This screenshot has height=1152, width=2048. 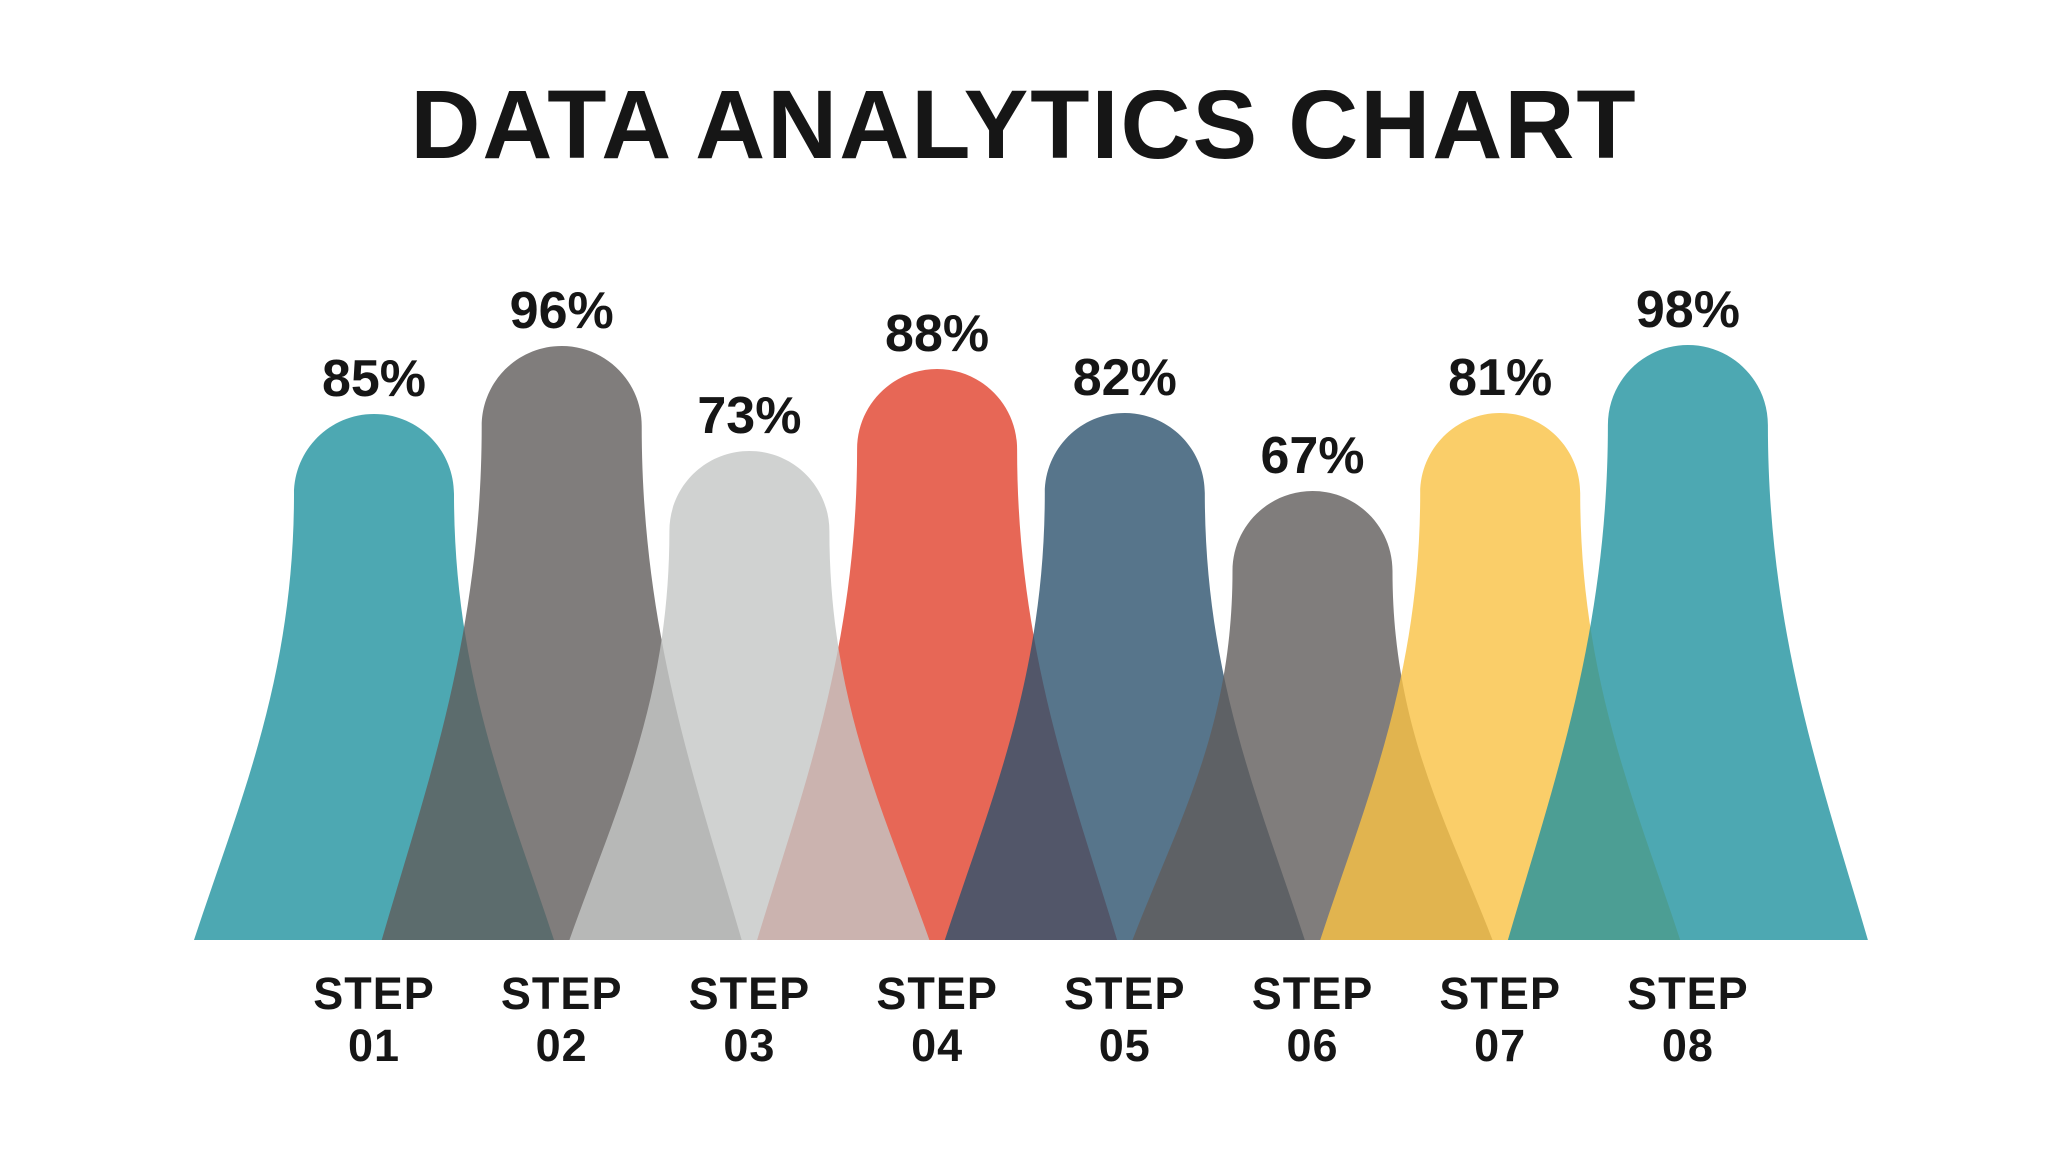 I want to click on step-number-step-05: 05, so click(x=1125, y=1045).